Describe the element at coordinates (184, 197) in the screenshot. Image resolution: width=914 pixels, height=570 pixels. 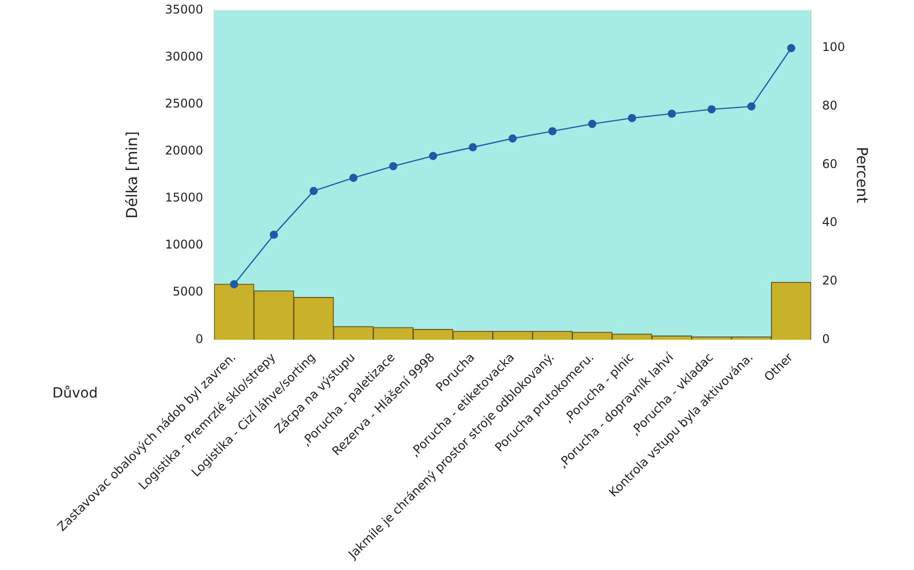
I see `y-tick-label: 15000` at that location.